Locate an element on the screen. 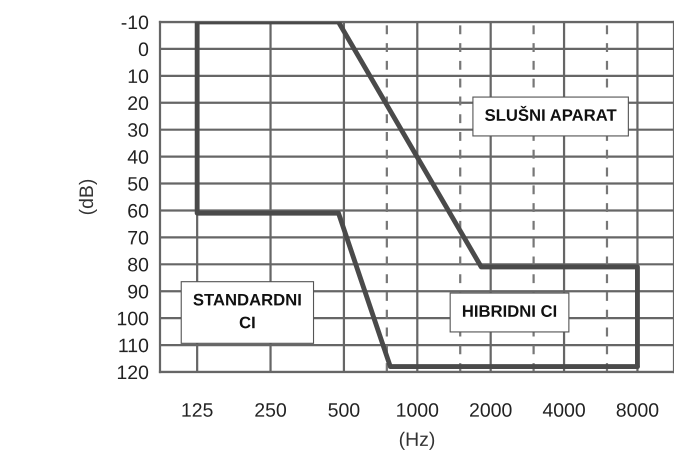  y-tick-label: 30 is located at coordinates (138, 130).